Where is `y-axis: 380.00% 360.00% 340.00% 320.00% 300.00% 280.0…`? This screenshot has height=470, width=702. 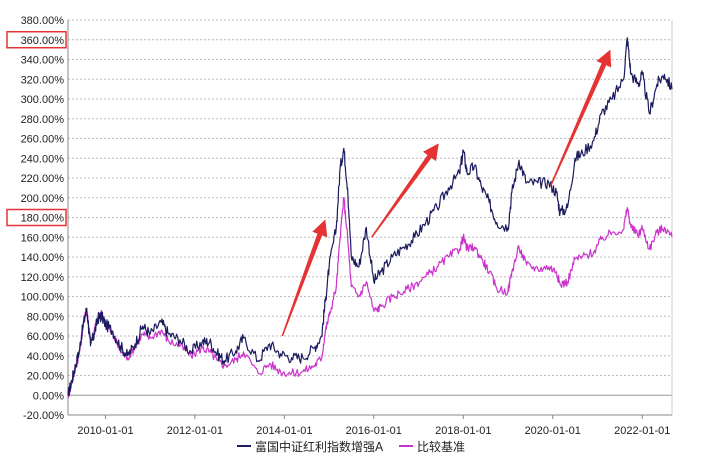 y-axis: 380.00% 360.00% 340.00% 320.00% 300.00% 280.0… is located at coordinates (37, 218).